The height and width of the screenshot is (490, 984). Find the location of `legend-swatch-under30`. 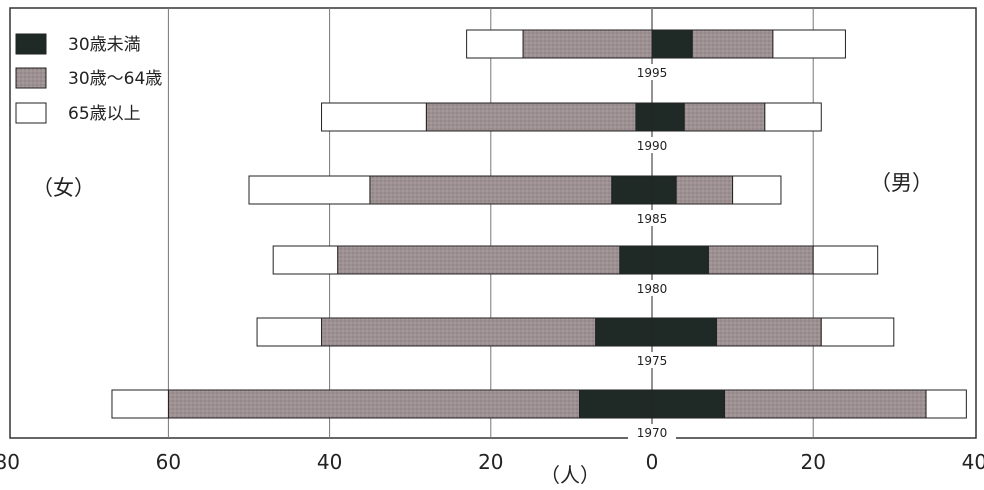

legend-swatch-under30 is located at coordinates (31, 44).